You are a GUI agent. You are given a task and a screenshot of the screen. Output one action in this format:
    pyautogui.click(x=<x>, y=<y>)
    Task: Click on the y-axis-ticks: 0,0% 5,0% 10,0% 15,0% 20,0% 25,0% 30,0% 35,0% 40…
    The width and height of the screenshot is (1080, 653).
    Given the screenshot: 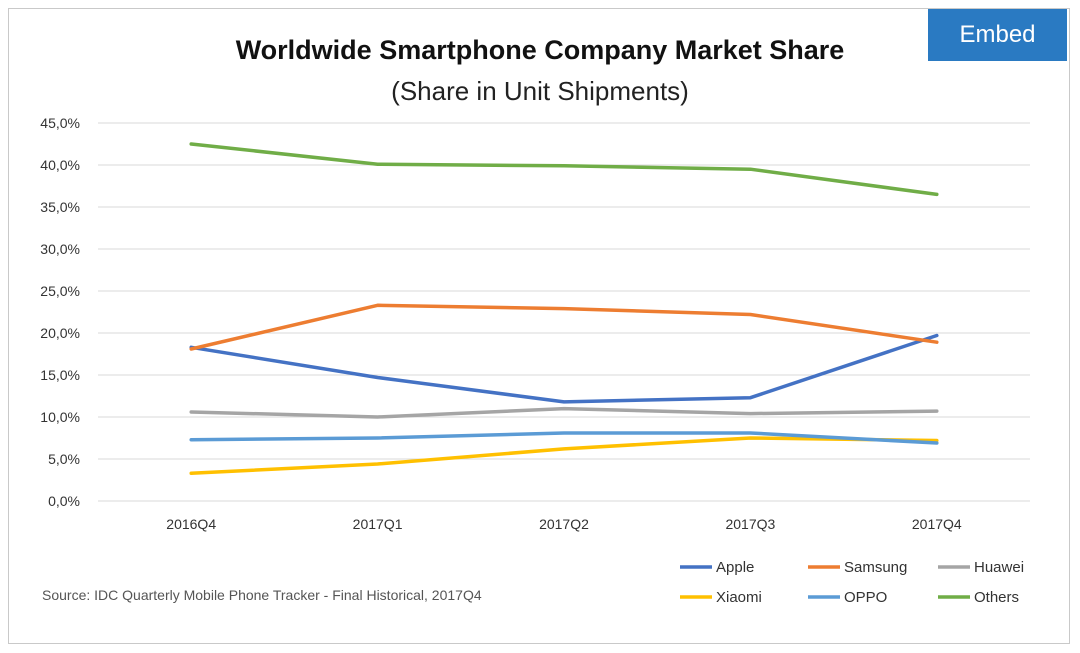 What is the action you would take?
    pyautogui.click(x=60, y=312)
    